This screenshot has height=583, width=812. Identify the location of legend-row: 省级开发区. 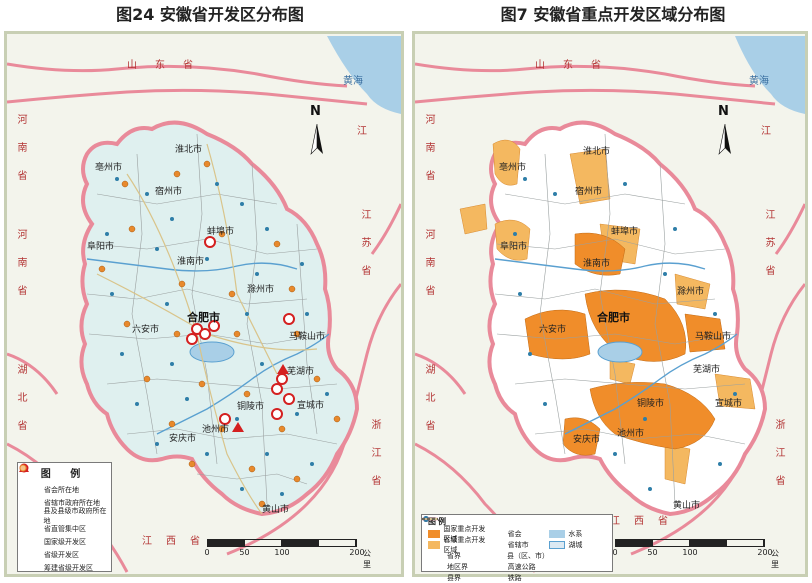
(64, 513).